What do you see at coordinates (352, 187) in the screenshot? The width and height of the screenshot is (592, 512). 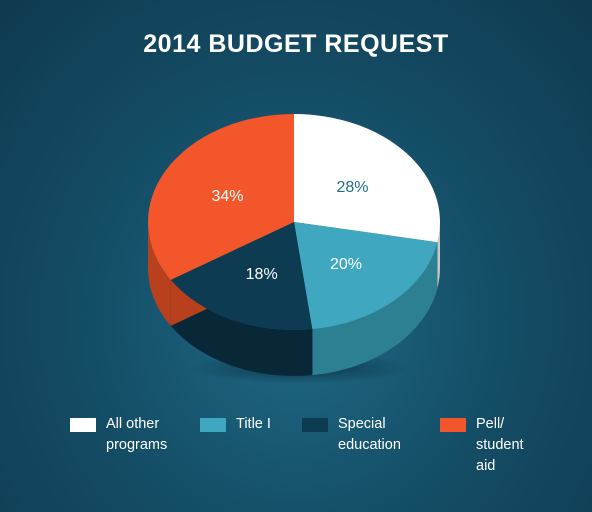 I see `pie-slice-label: 28%` at bounding box center [352, 187].